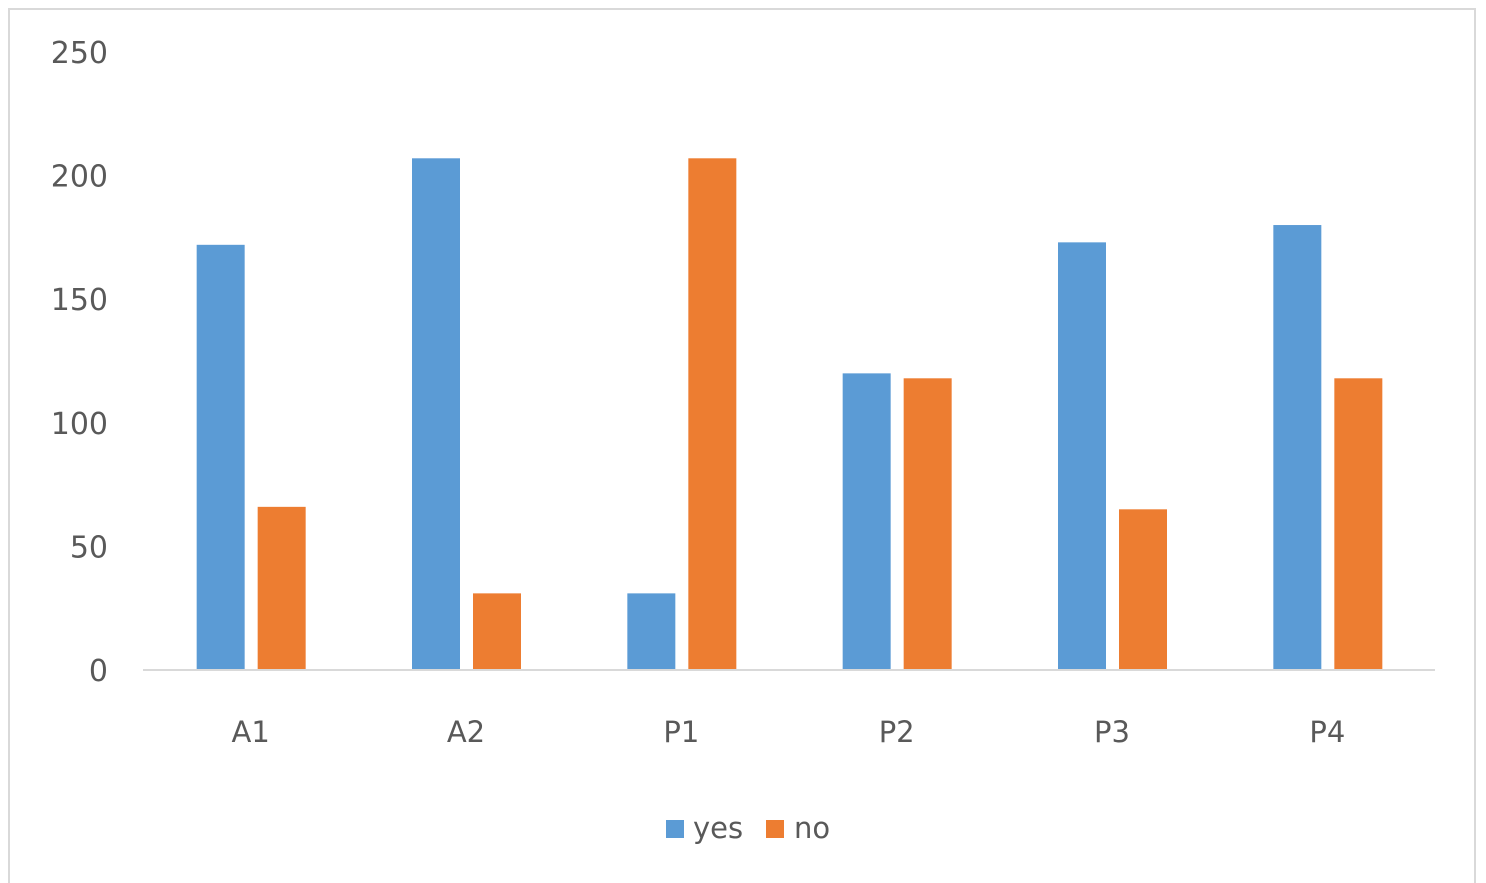 The height and width of the screenshot is (883, 1486). I want to click on bar-yes-a1, so click(220, 457).